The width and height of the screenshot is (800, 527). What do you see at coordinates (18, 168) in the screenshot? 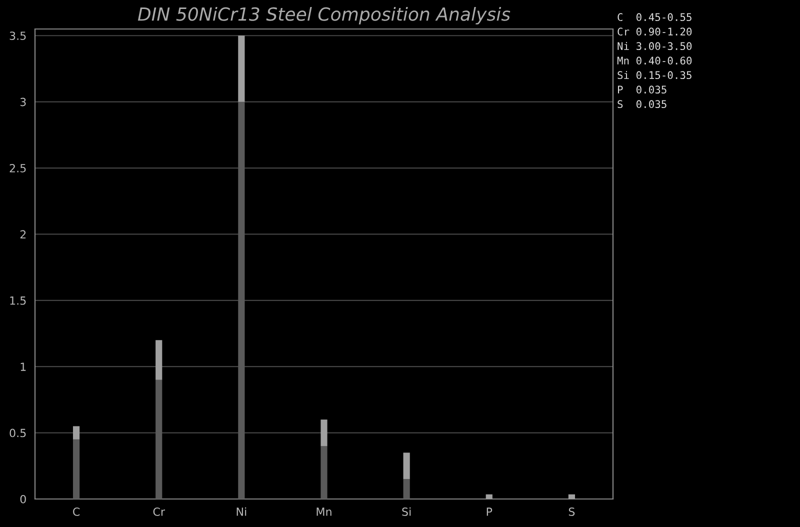
I see `y-tick-label: 2.5` at bounding box center [18, 168].